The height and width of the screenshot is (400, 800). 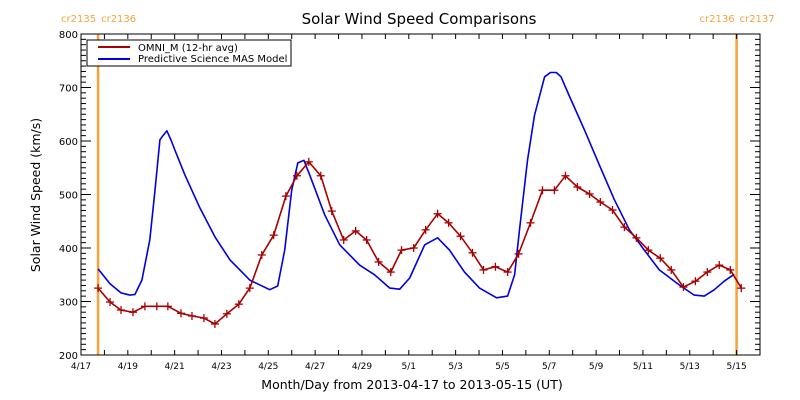 I want to click on x-tick-label: 4/29, so click(x=362, y=367).